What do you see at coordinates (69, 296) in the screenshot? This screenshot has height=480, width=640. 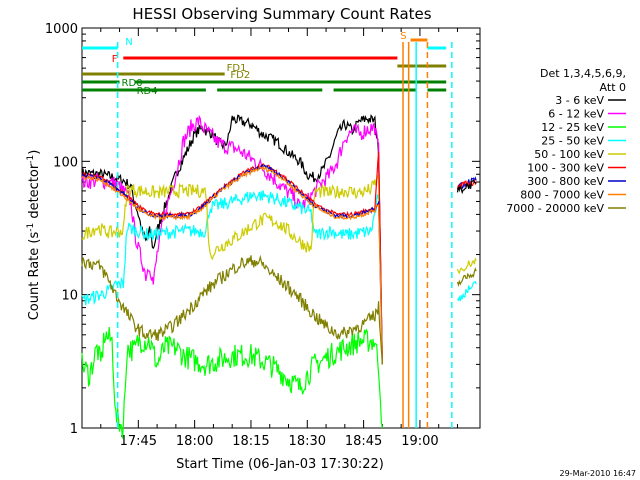 I see `y-tick-label: 10` at bounding box center [69, 296].